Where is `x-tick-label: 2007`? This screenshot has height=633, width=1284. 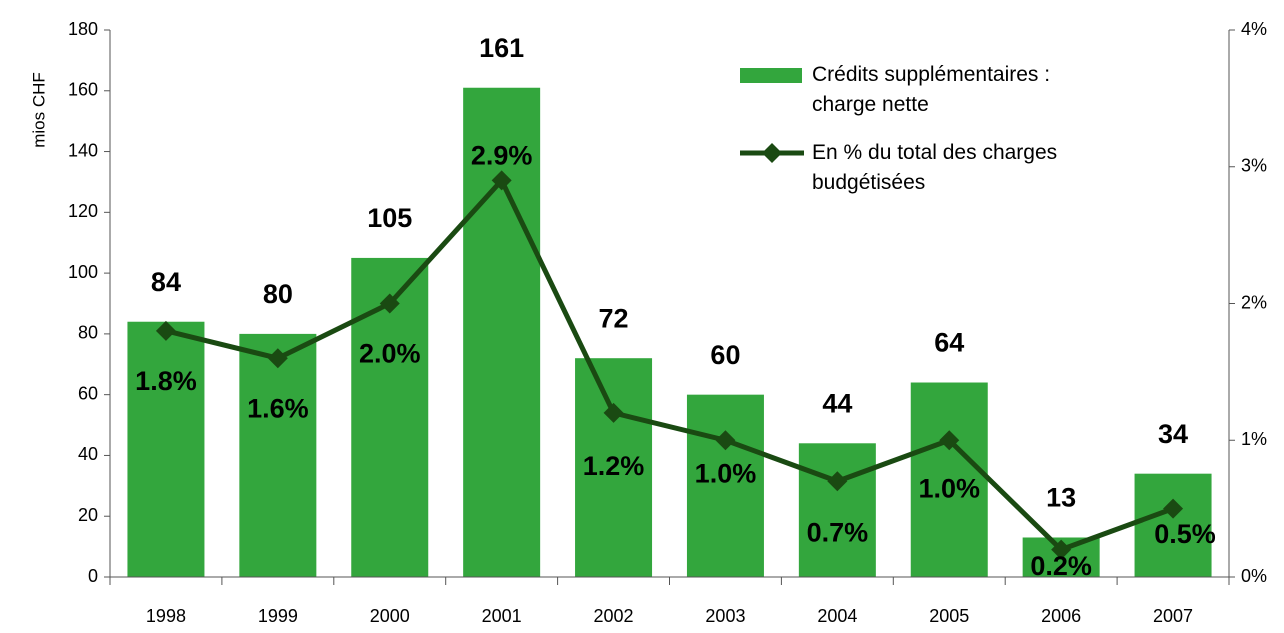 x-tick-label: 2007 is located at coordinates (1173, 616).